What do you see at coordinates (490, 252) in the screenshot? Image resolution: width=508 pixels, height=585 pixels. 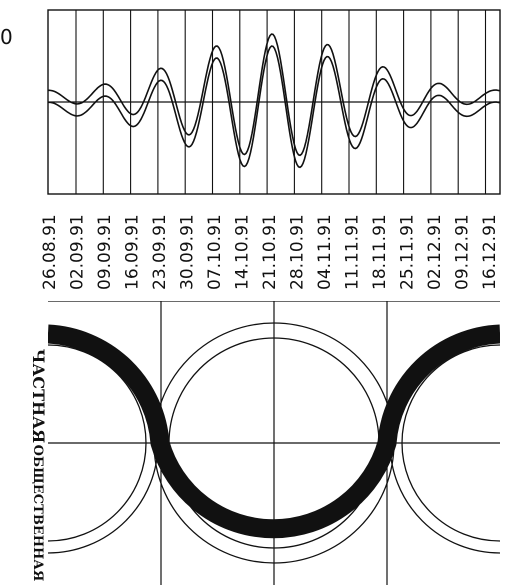 I see `date-label: 16.12.91` at bounding box center [490, 252].